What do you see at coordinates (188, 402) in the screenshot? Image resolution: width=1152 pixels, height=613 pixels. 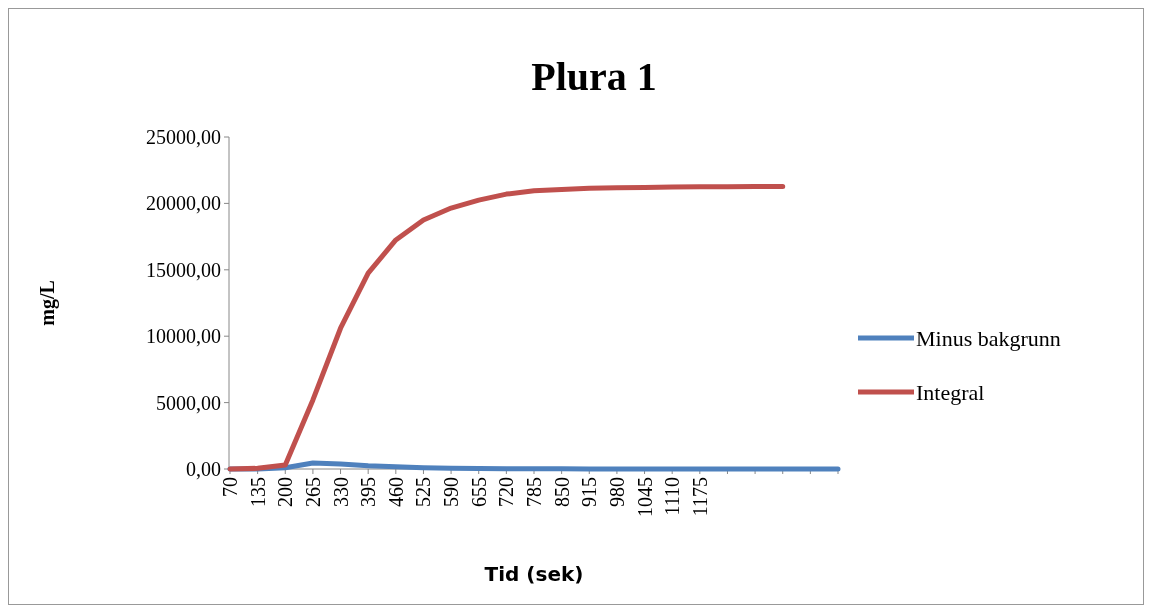 I see `y-tick-label: 5000,00` at bounding box center [188, 402].